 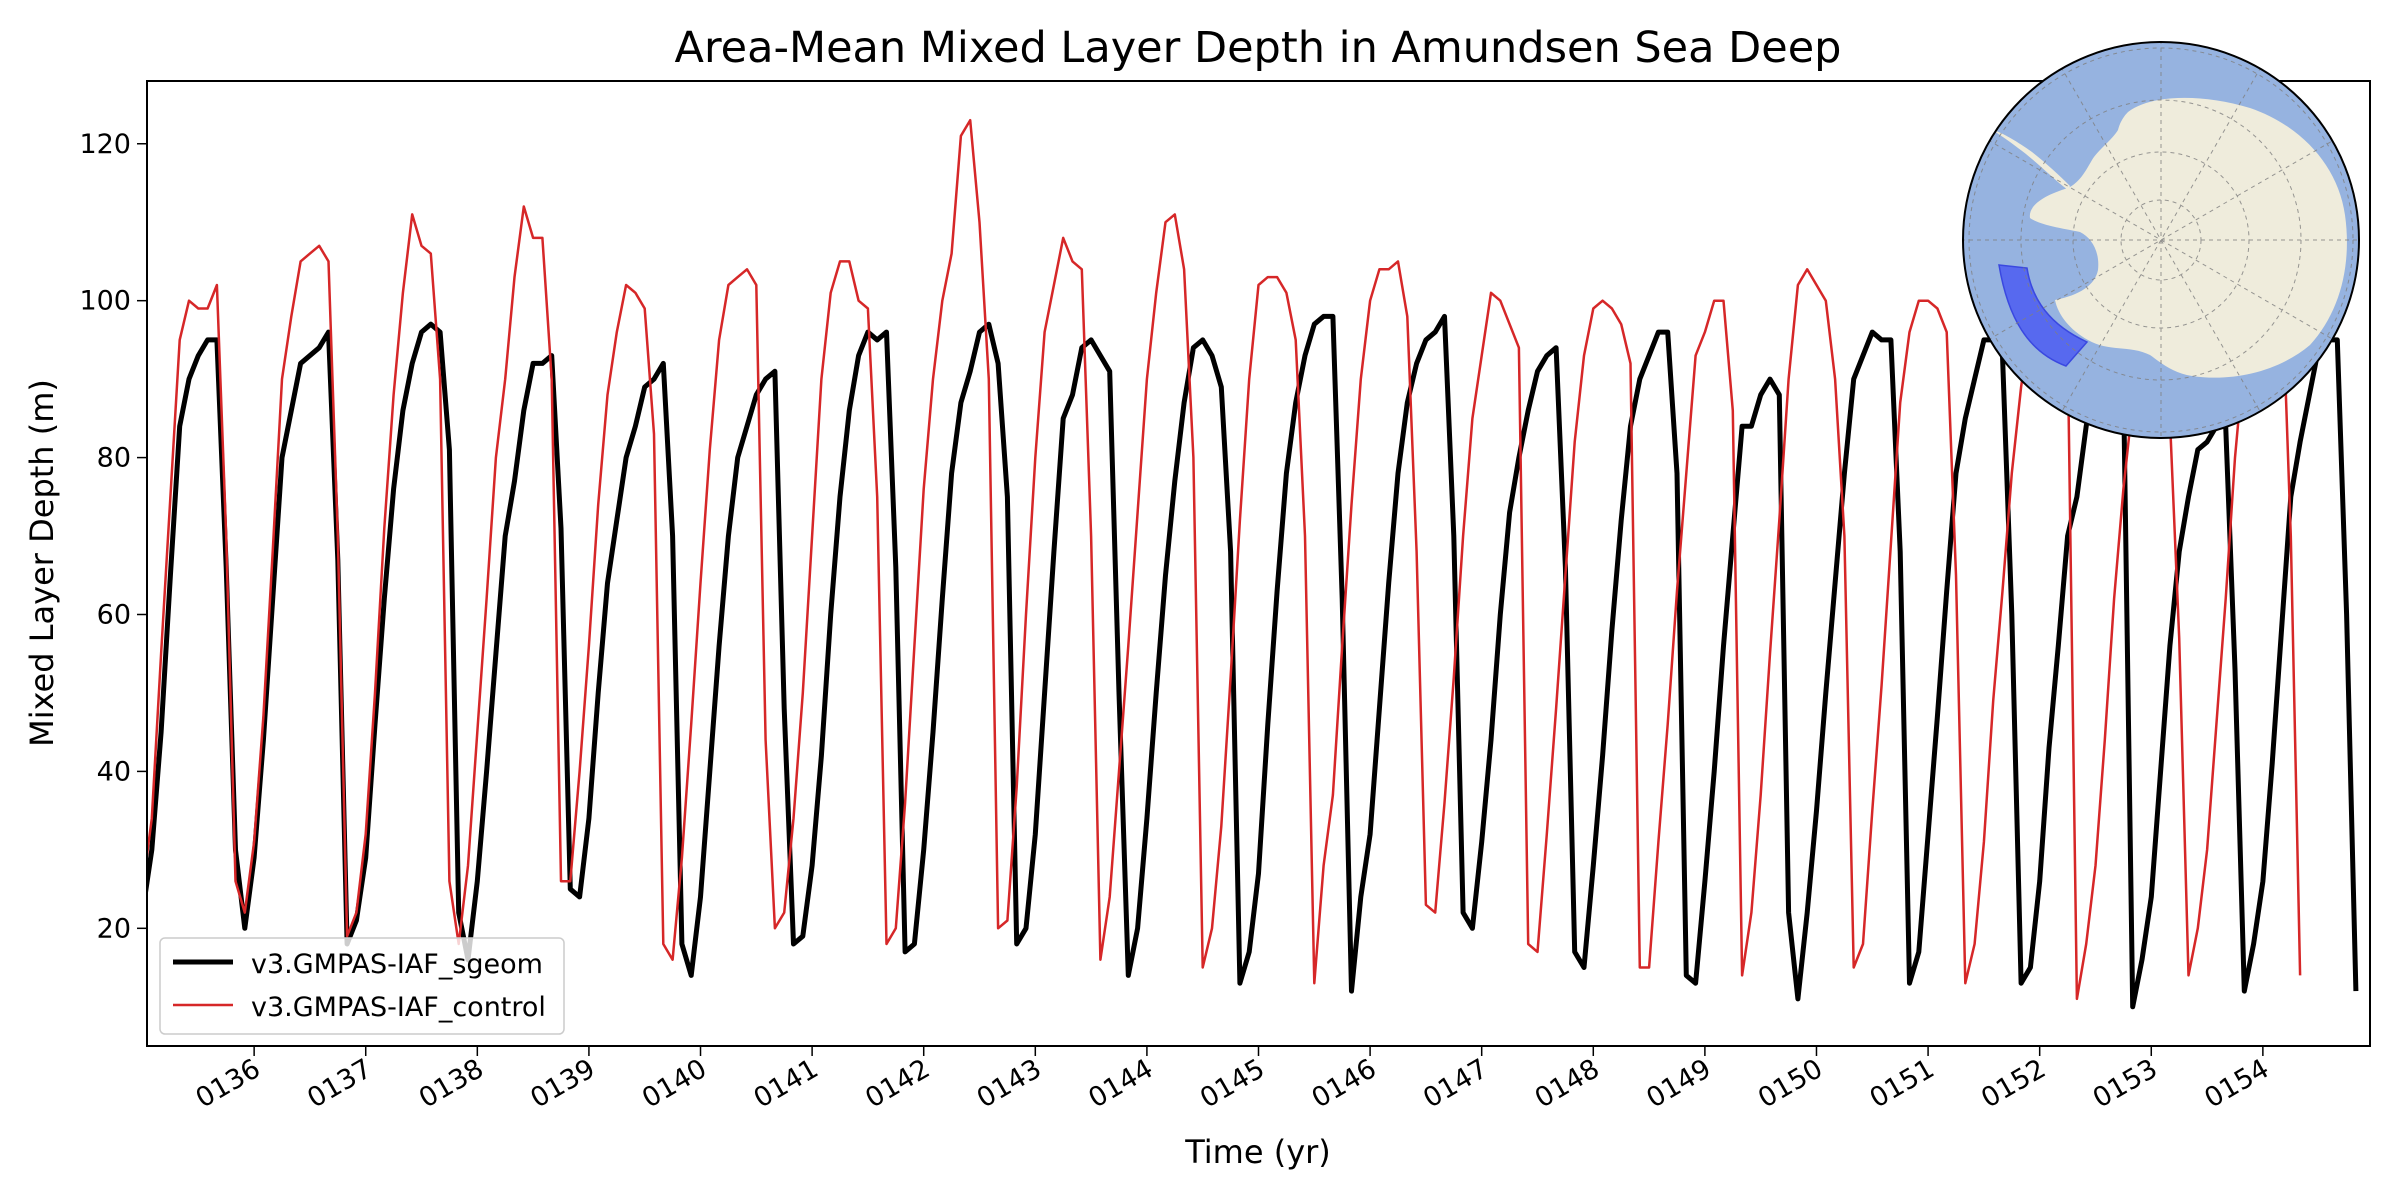 I want to click on y-tick-label: 60, so click(x=114, y=614).